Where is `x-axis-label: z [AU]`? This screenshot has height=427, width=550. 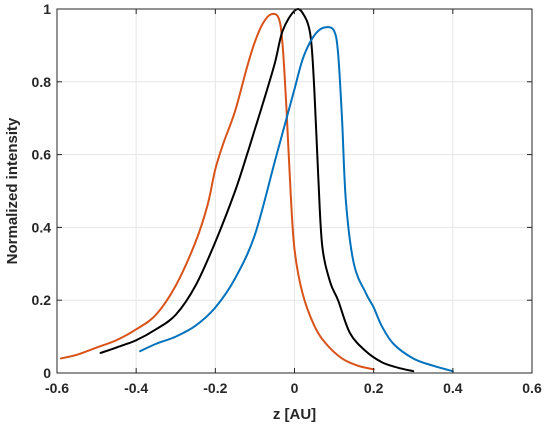
x-axis-label: z [AU] is located at coordinates (294, 414).